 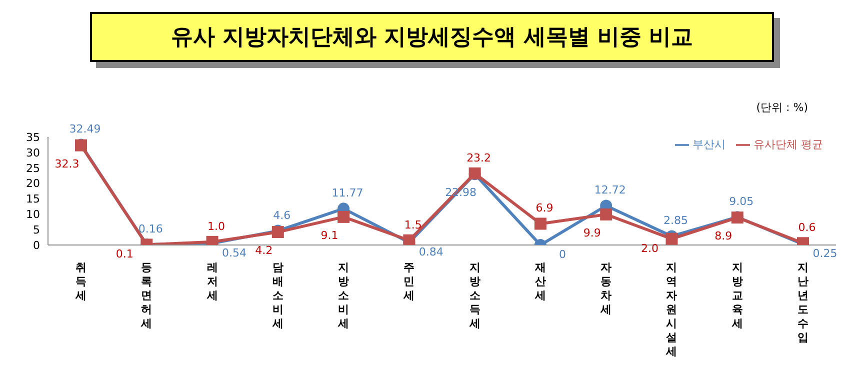 I want to click on data-label: 0, so click(x=562, y=254).